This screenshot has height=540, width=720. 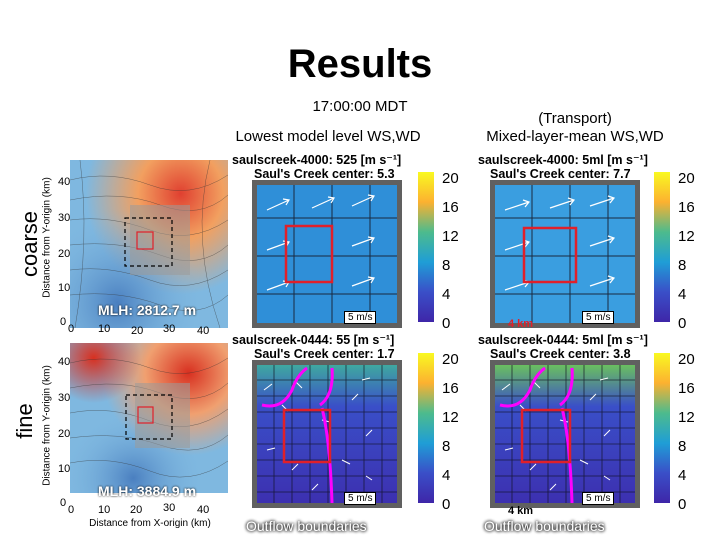 I want to click on column-header-lowest-text: Lowest model level WS,WD, so click(x=328, y=136).